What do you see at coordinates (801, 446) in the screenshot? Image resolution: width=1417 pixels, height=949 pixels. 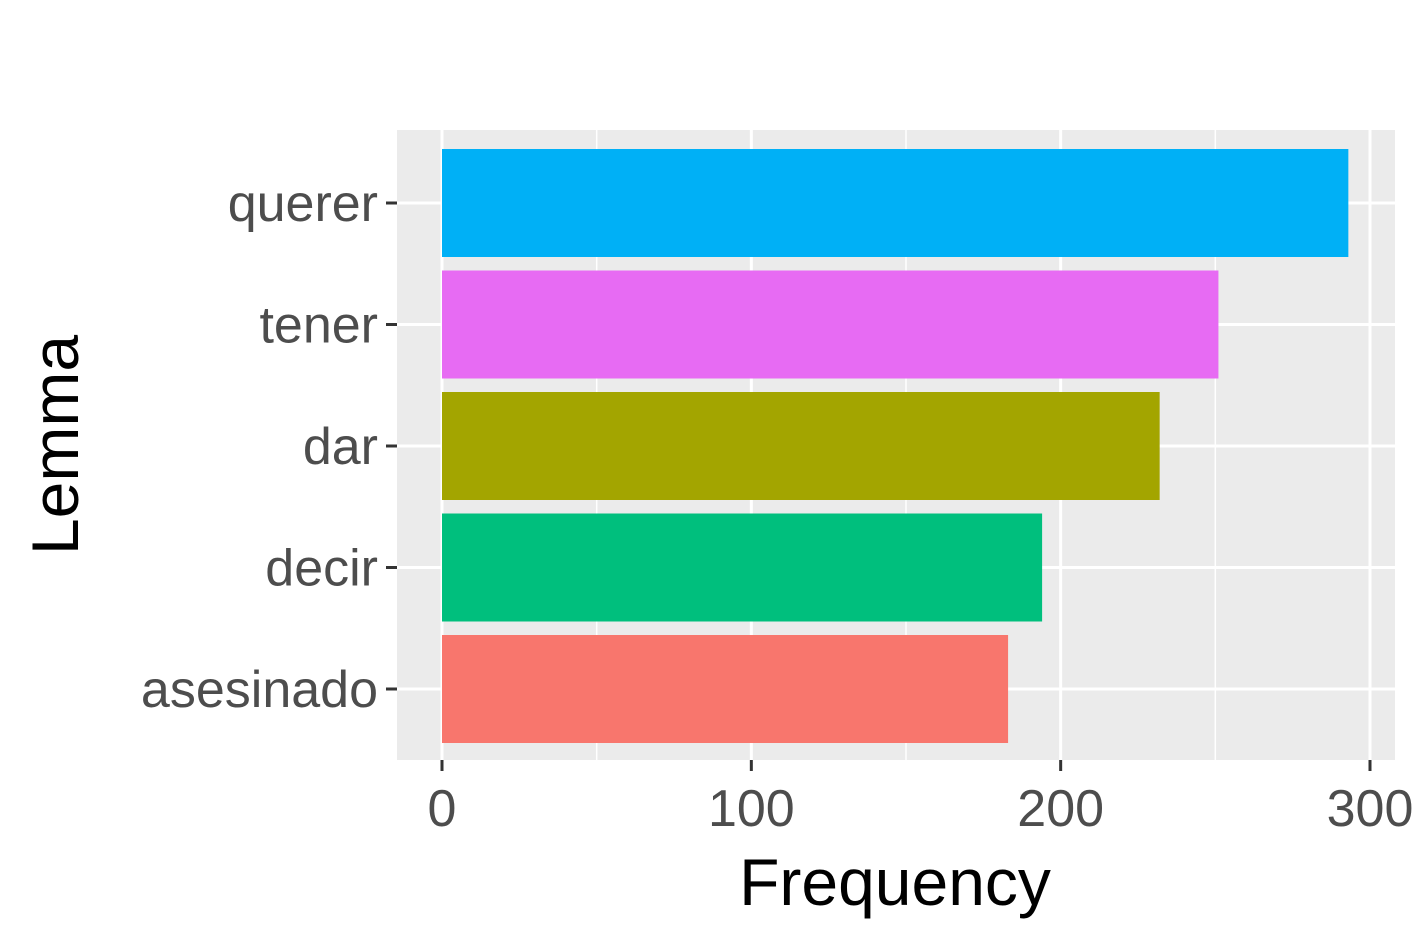 I see `bar-dar` at bounding box center [801, 446].